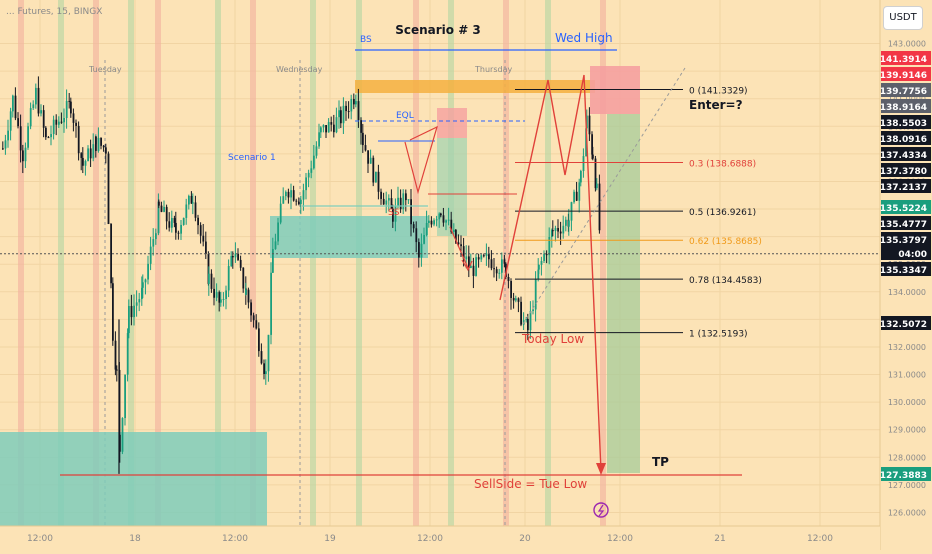 The width and height of the screenshot is (932, 554). I want to click on price-badge-label: 137.3780, so click(903, 172).